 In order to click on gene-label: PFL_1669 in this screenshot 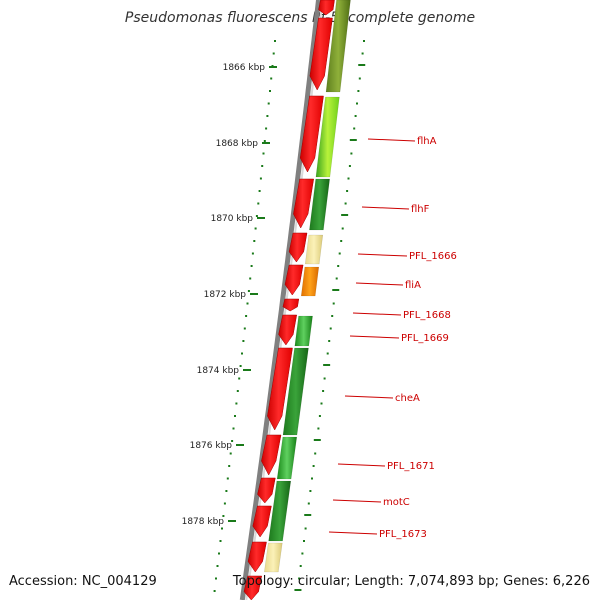, I will do `click(425, 338)`.